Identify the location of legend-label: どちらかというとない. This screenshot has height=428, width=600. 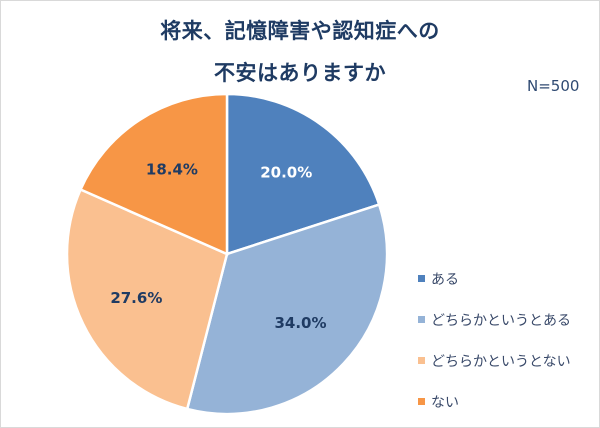
(501, 361).